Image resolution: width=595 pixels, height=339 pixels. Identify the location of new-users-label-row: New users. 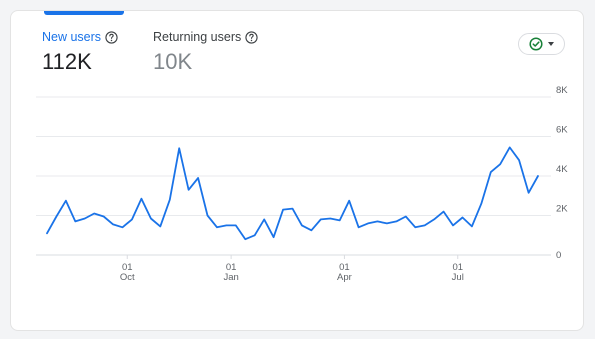
(80, 37).